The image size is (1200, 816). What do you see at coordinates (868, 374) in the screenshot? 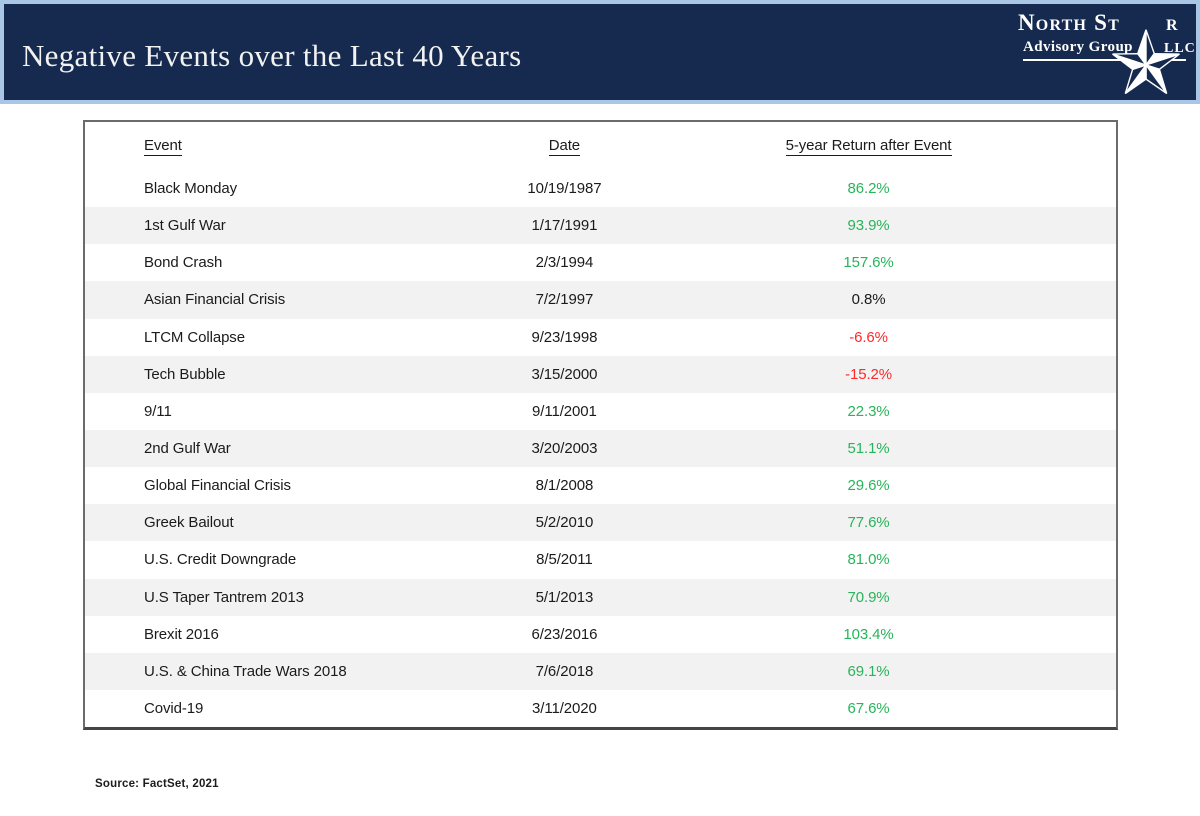
I see `return-cell: -15.2%` at bounding box center [868, 374].